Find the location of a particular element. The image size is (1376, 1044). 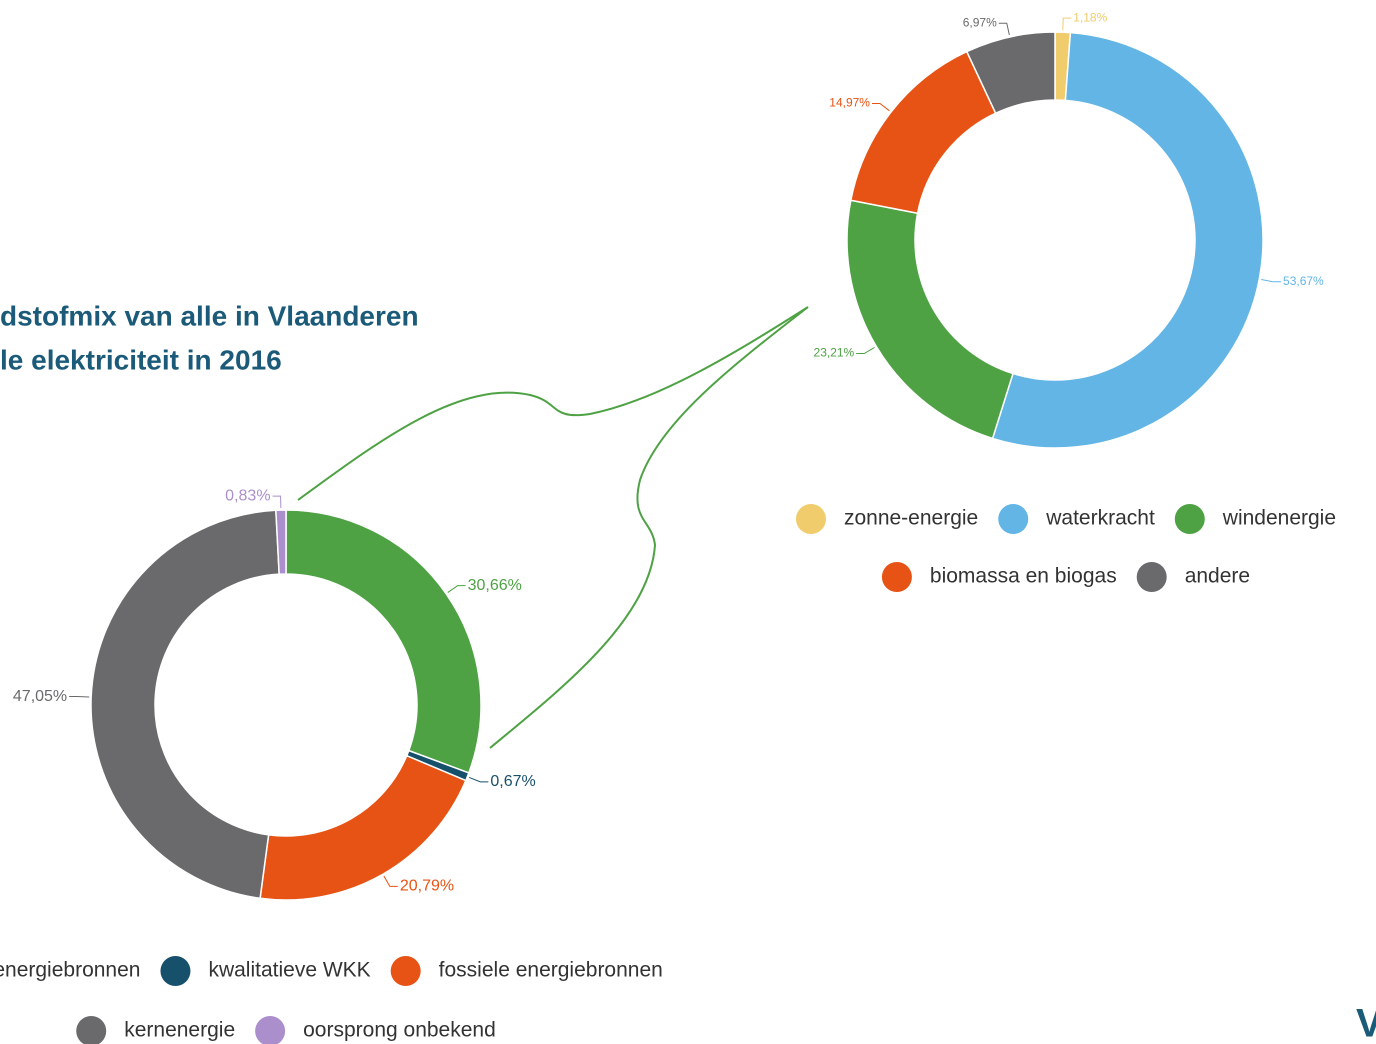

legend-label: oorsprong onbekend is located at coordinates (399, 1030).